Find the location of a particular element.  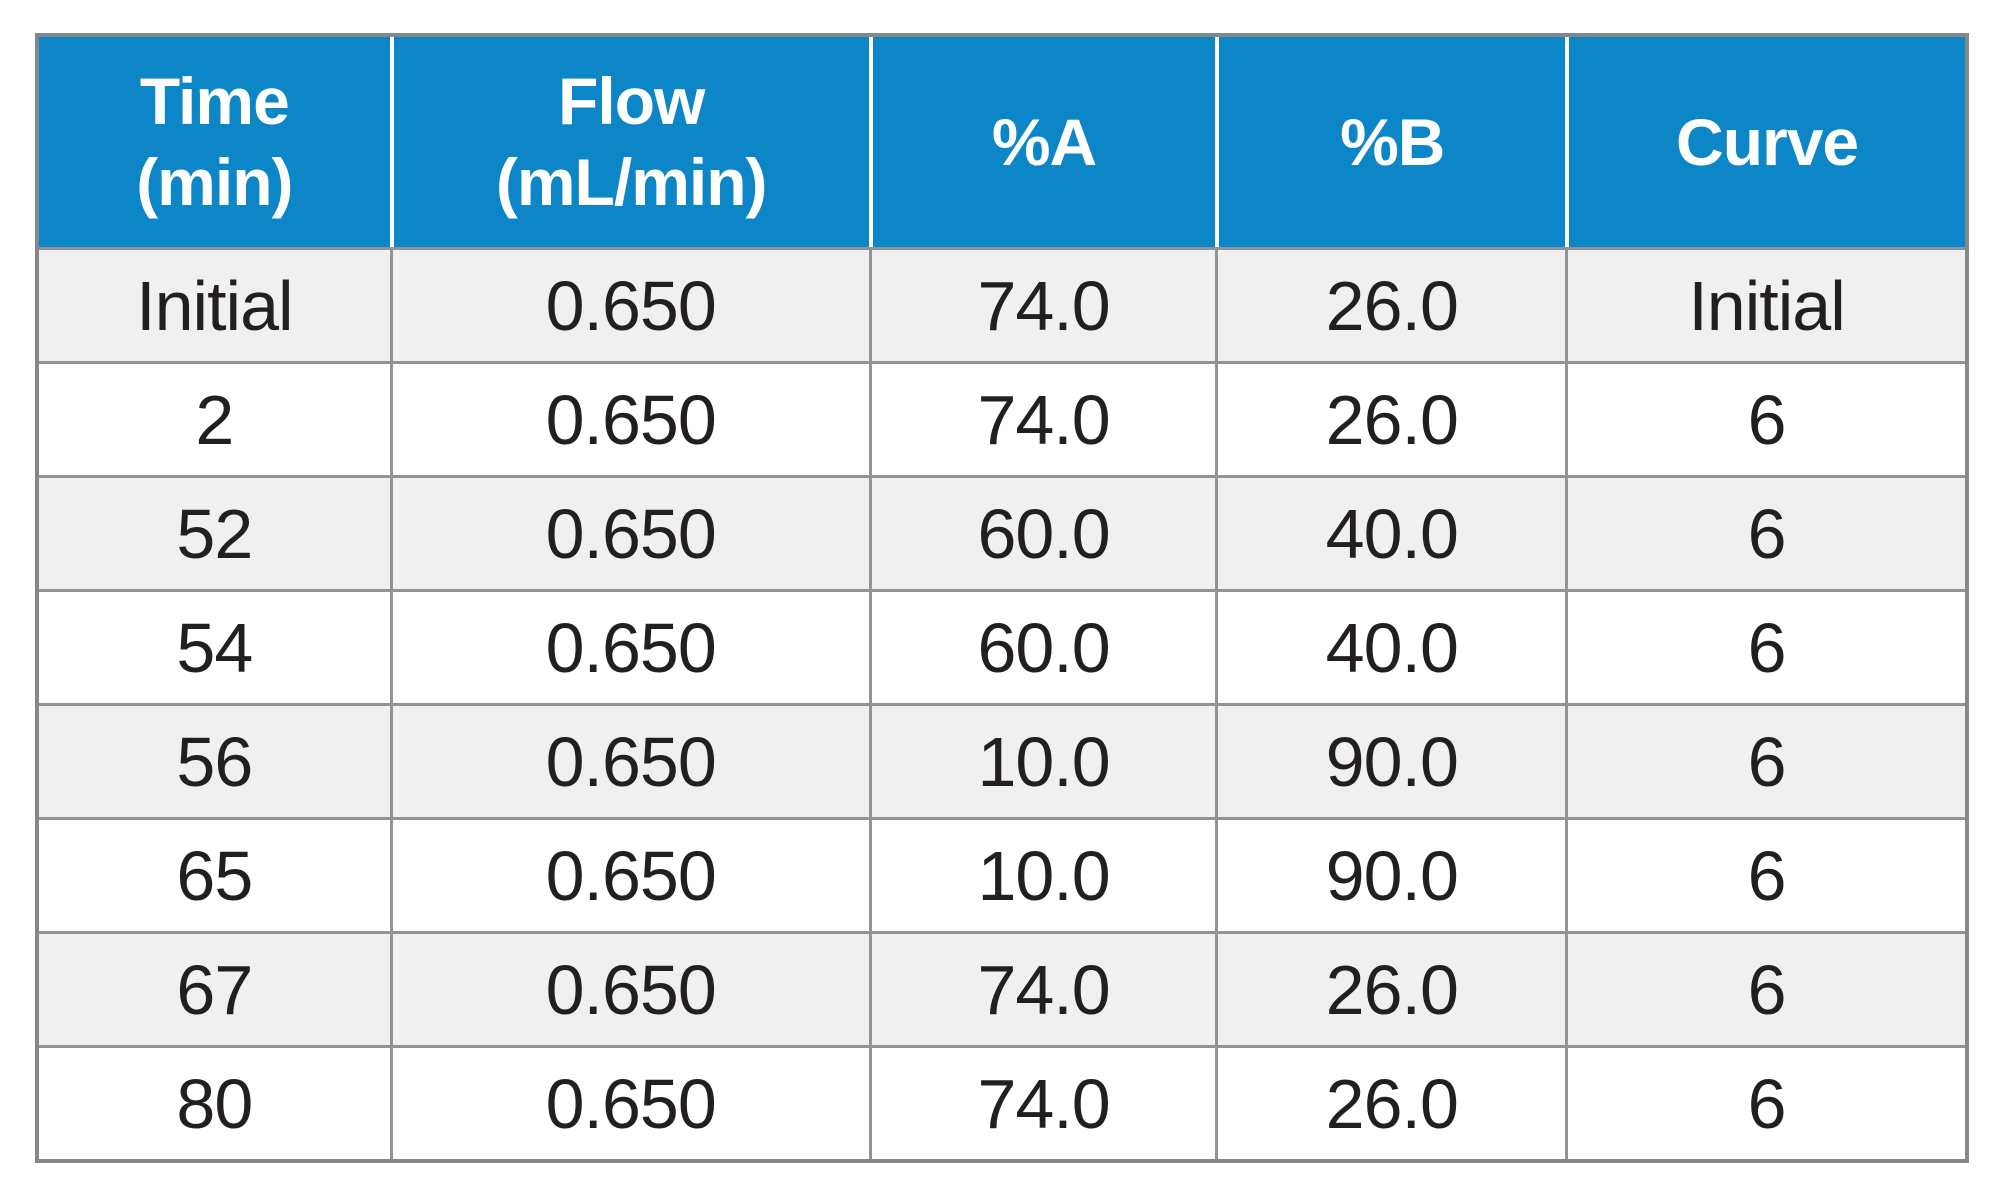

table-row: Initial 0.650 74.0 26.0 Initial is located at coordinates (1002, 304).